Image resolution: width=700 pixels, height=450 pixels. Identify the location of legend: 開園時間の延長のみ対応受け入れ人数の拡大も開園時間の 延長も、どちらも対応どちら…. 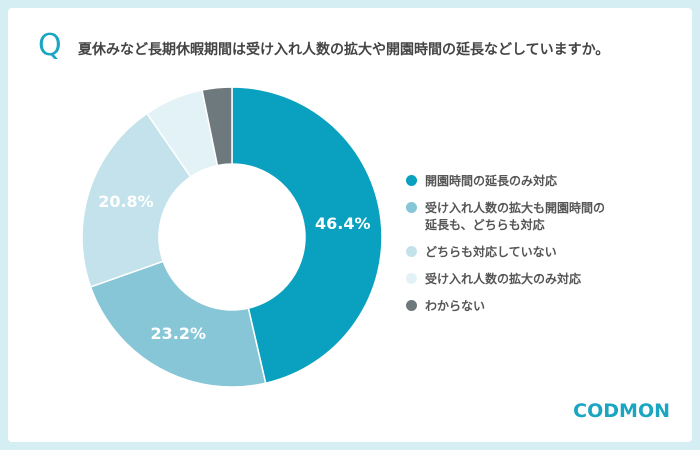
(505, 249).